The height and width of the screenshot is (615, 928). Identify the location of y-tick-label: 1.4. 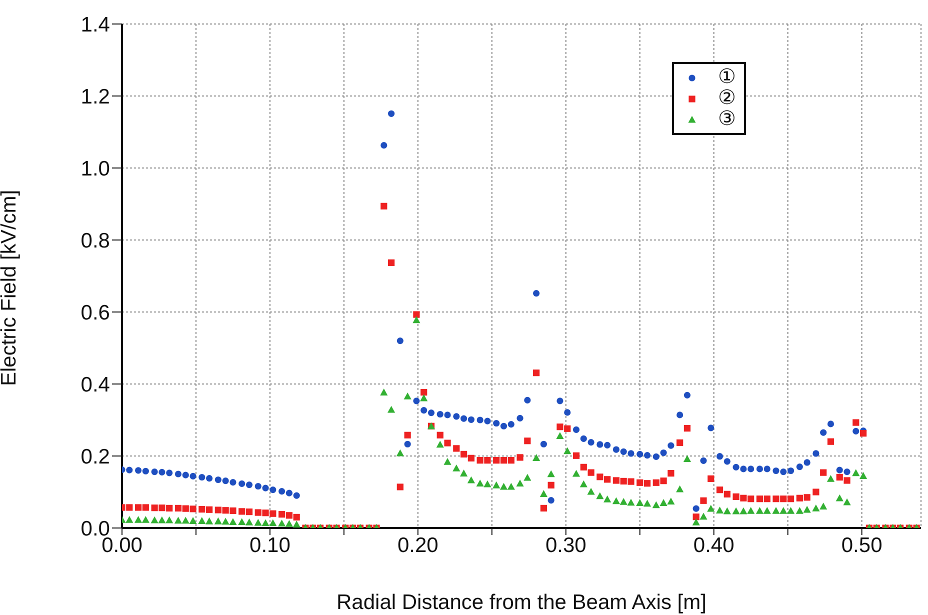
(95, 24).